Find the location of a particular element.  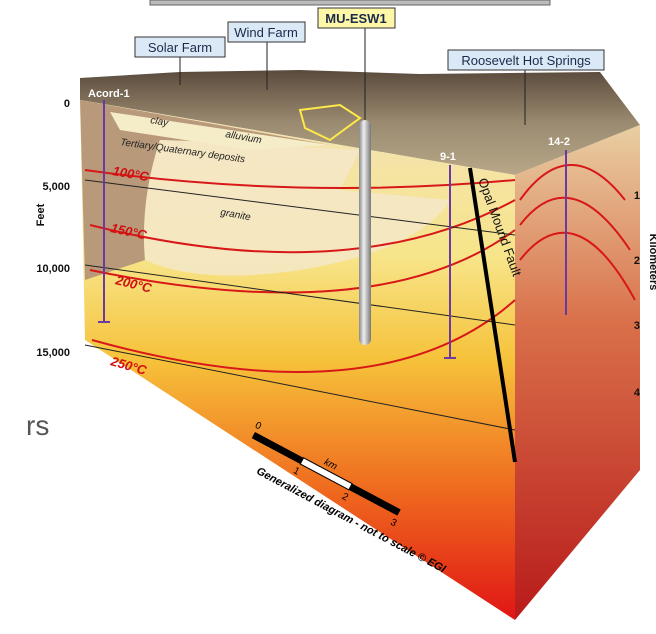

label: Wind Farm is located at coordinates (266, 32).